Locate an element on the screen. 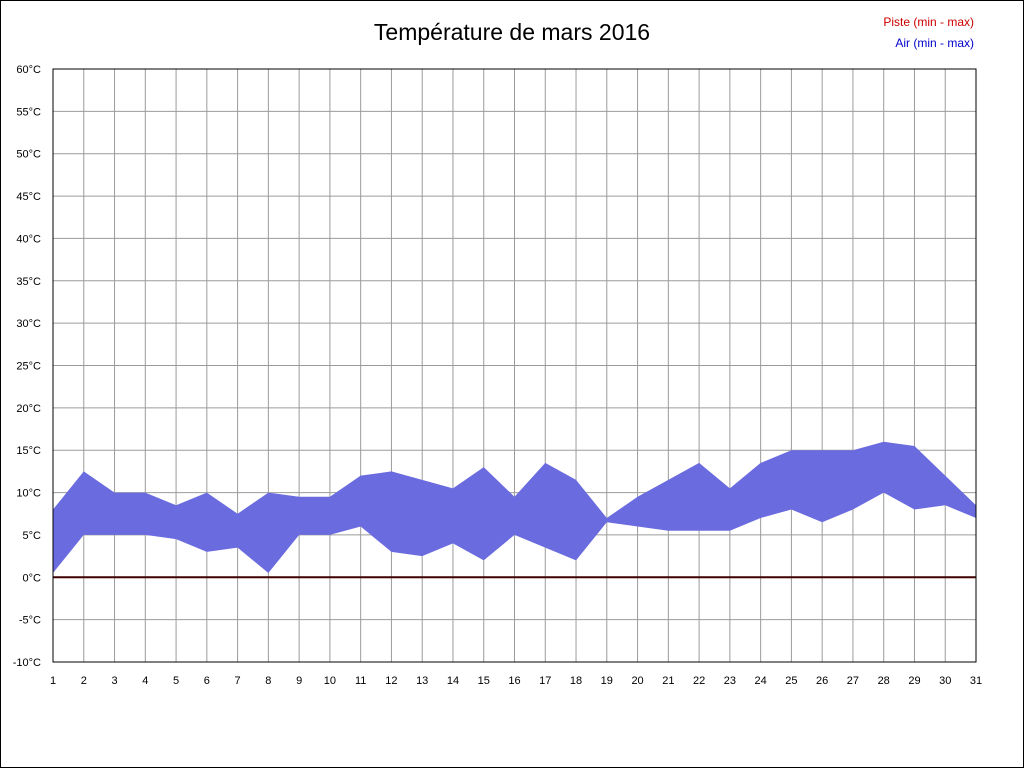  chart-legend: Piste (min - max) Air (min - max) is located at coordinates (928, 33).